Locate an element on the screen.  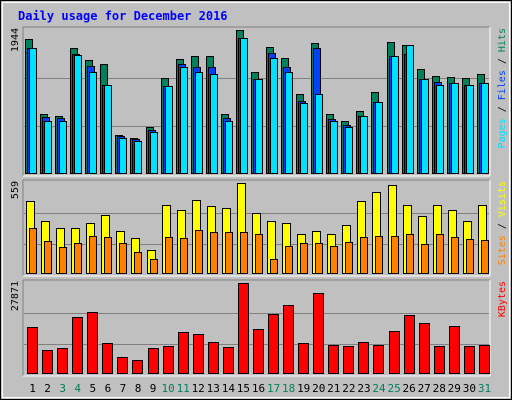
x-tick-label: 30 is located at coordinates (469, 388).